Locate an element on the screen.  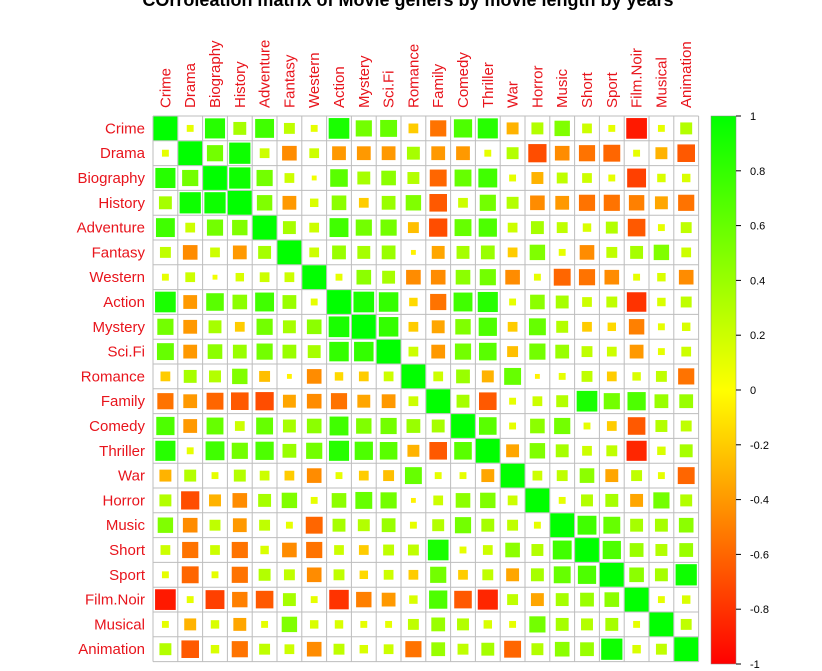
cell-adventure-sport is located at coordinates (611, 227).